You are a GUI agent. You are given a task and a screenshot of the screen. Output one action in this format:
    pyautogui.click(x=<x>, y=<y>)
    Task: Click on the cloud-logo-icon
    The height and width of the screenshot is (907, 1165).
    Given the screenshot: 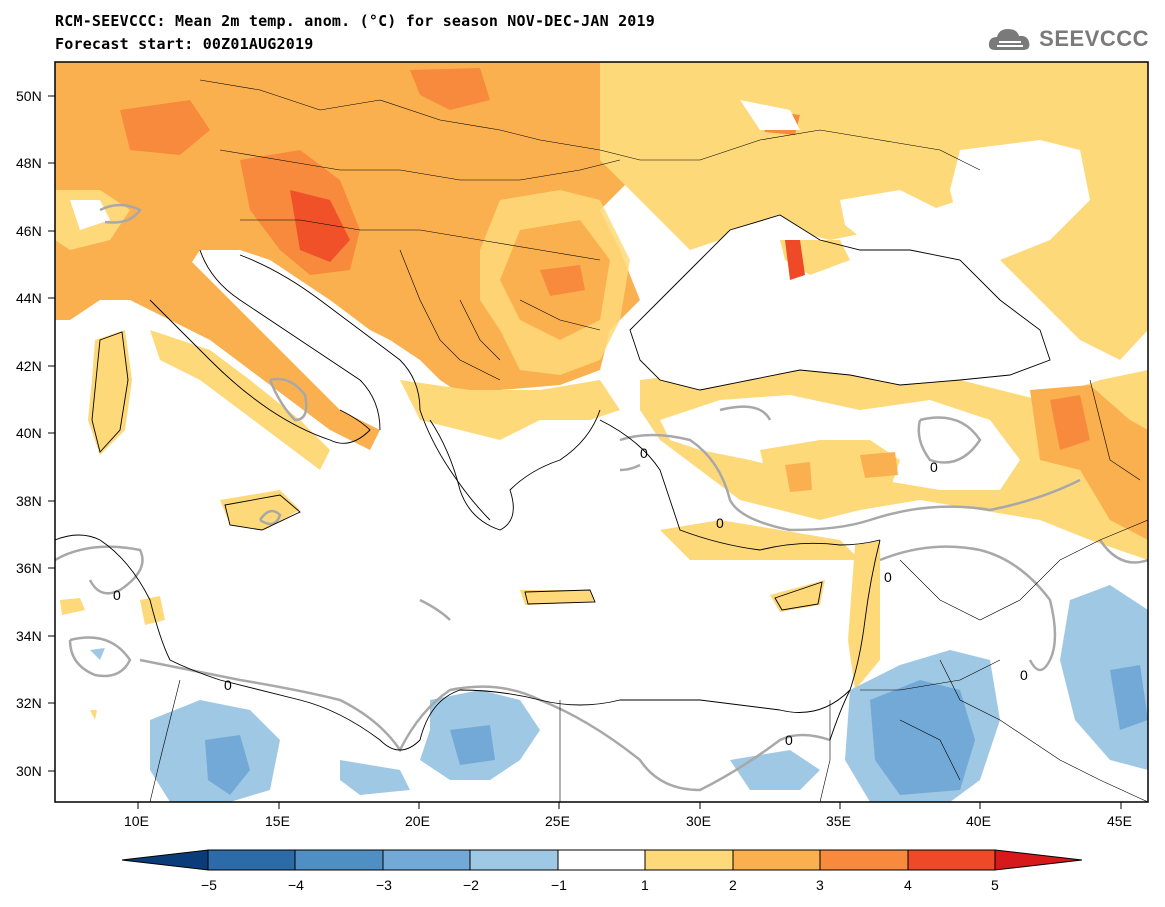 What is the action you would take?
    pyautogui.click(x=1009, y=39)
    